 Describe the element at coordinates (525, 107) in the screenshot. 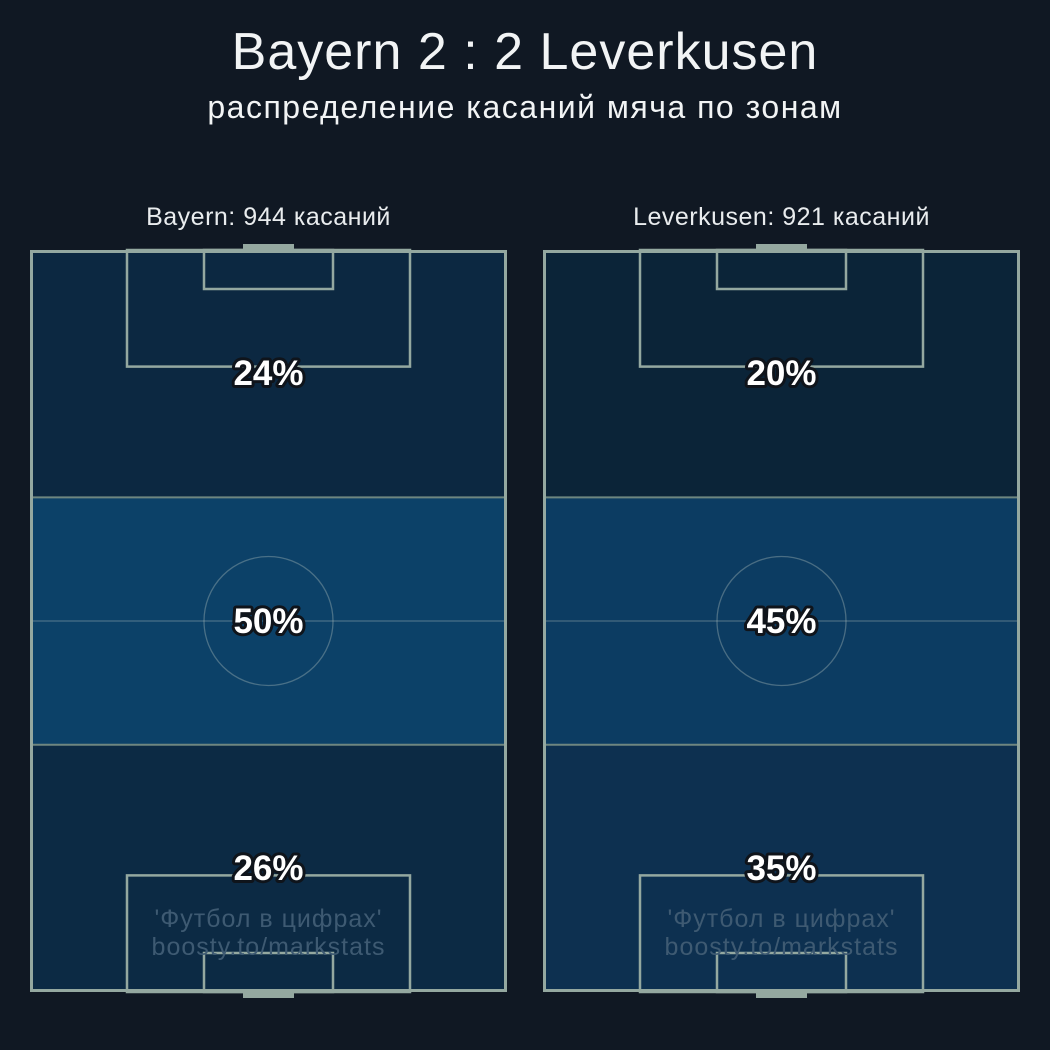

I see `page-subtitle: распределение касаний мяча по зонам` at that location.